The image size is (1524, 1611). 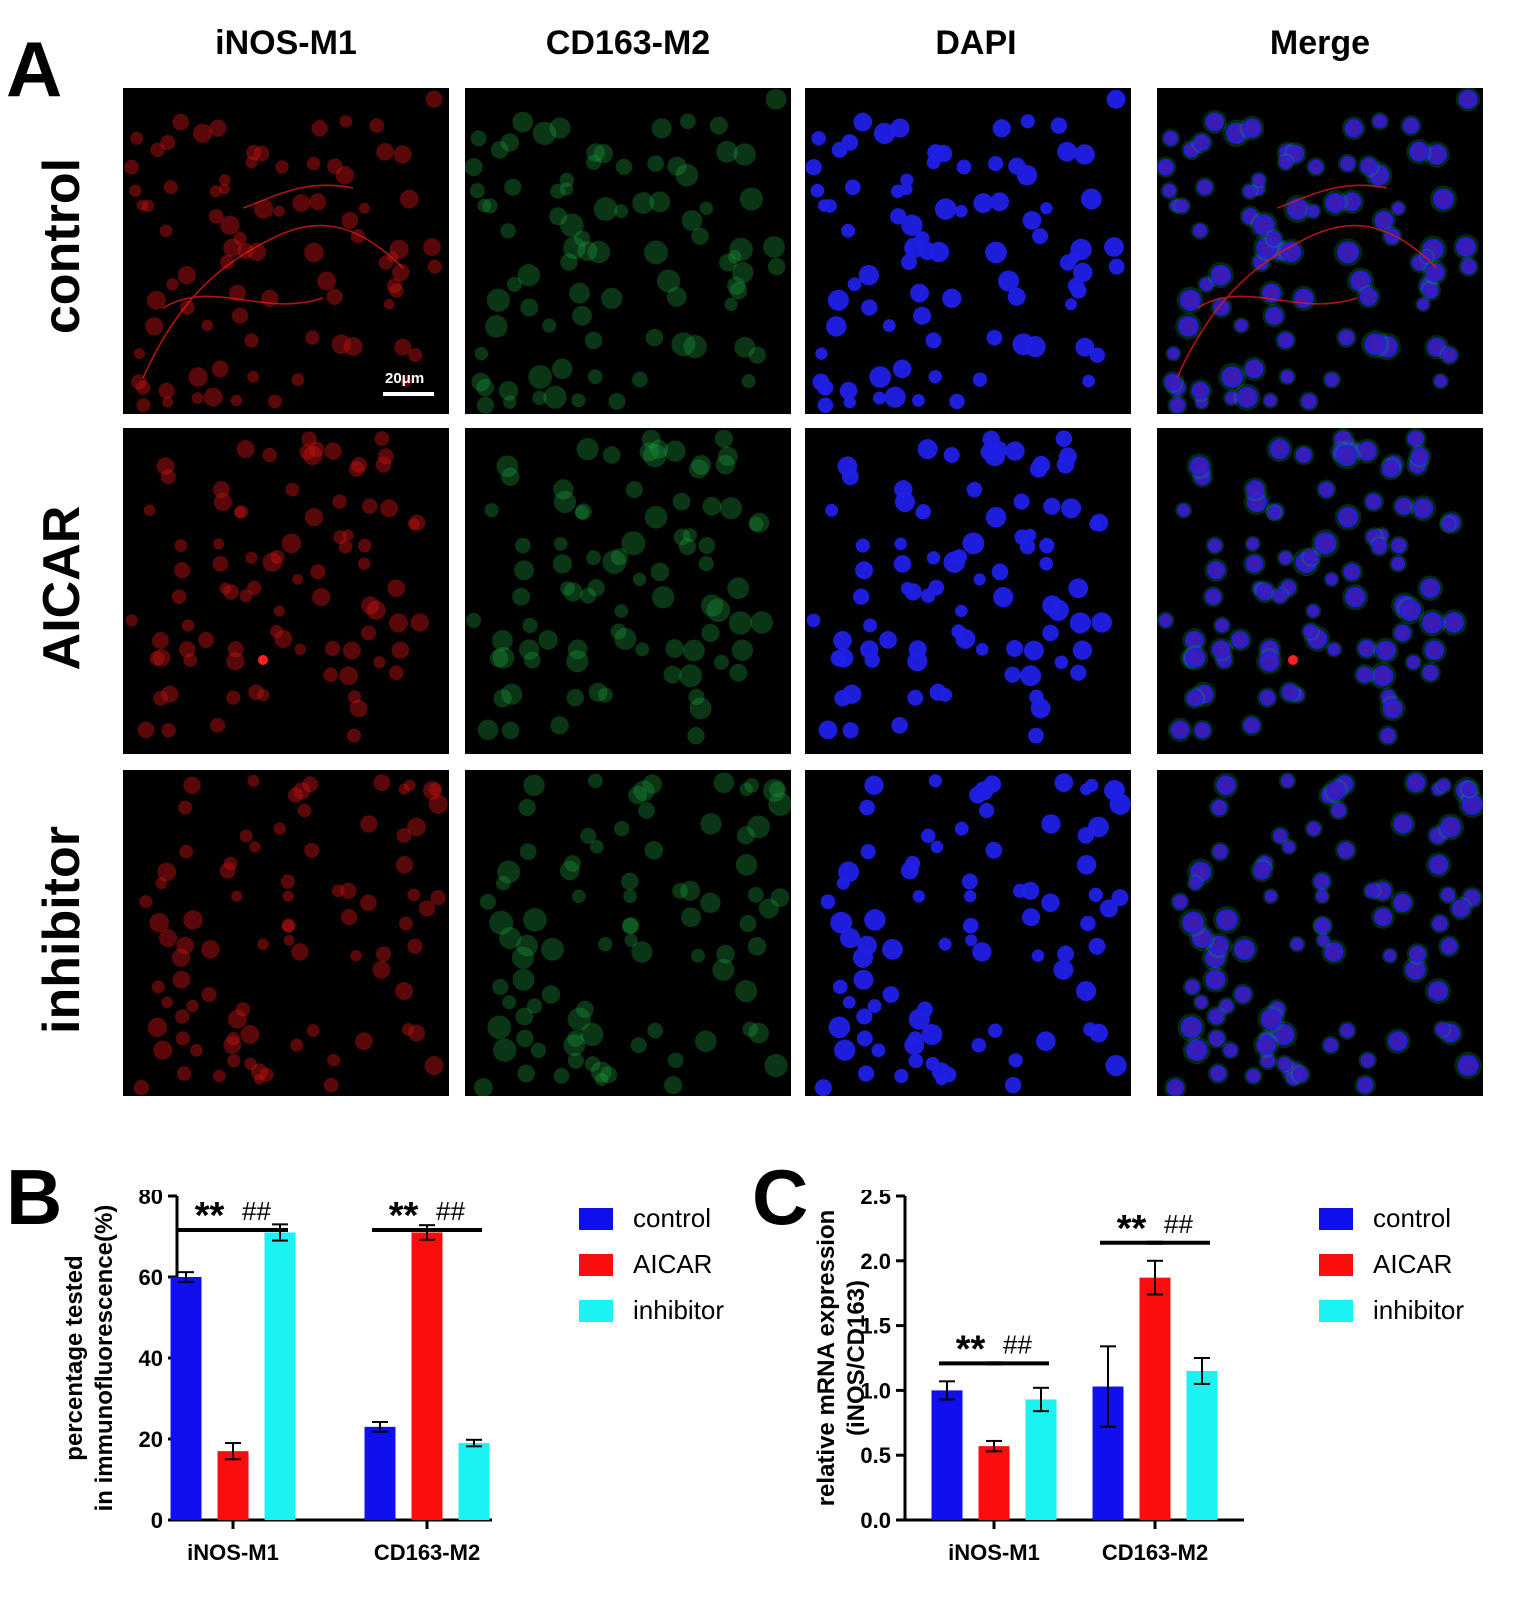 What do you see at coordinates (875, 1261) in the screenshot?
I see `y-tick-label: 2.0` at bounding box center [875, 1261].